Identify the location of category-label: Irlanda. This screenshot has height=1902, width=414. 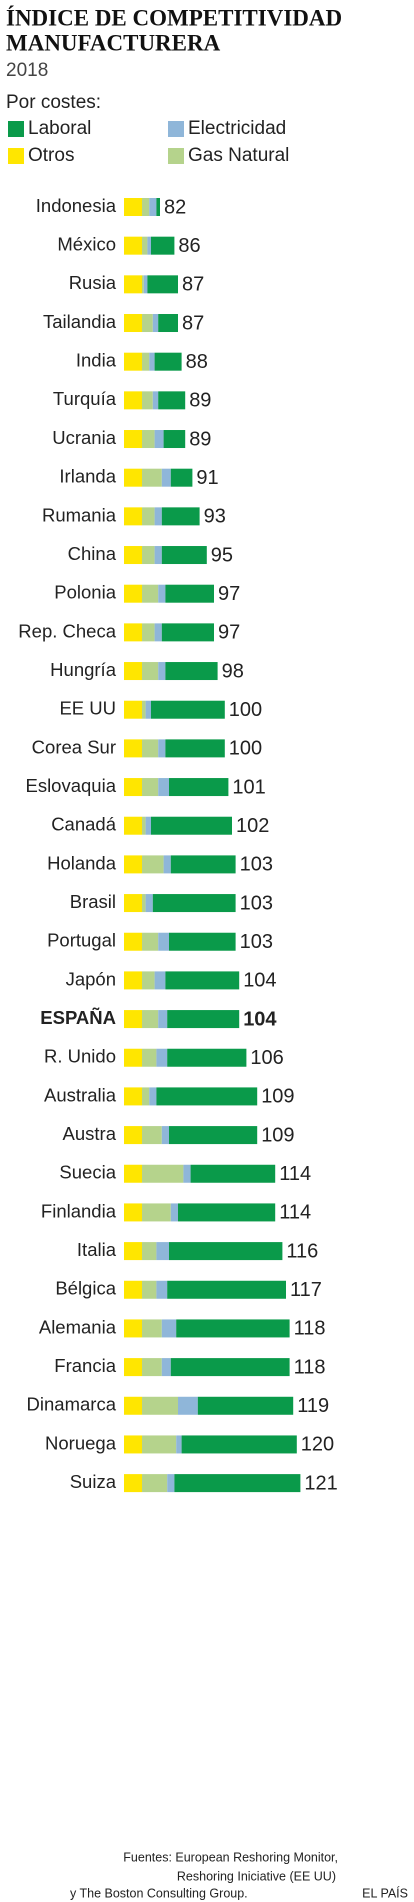
(87, 476).